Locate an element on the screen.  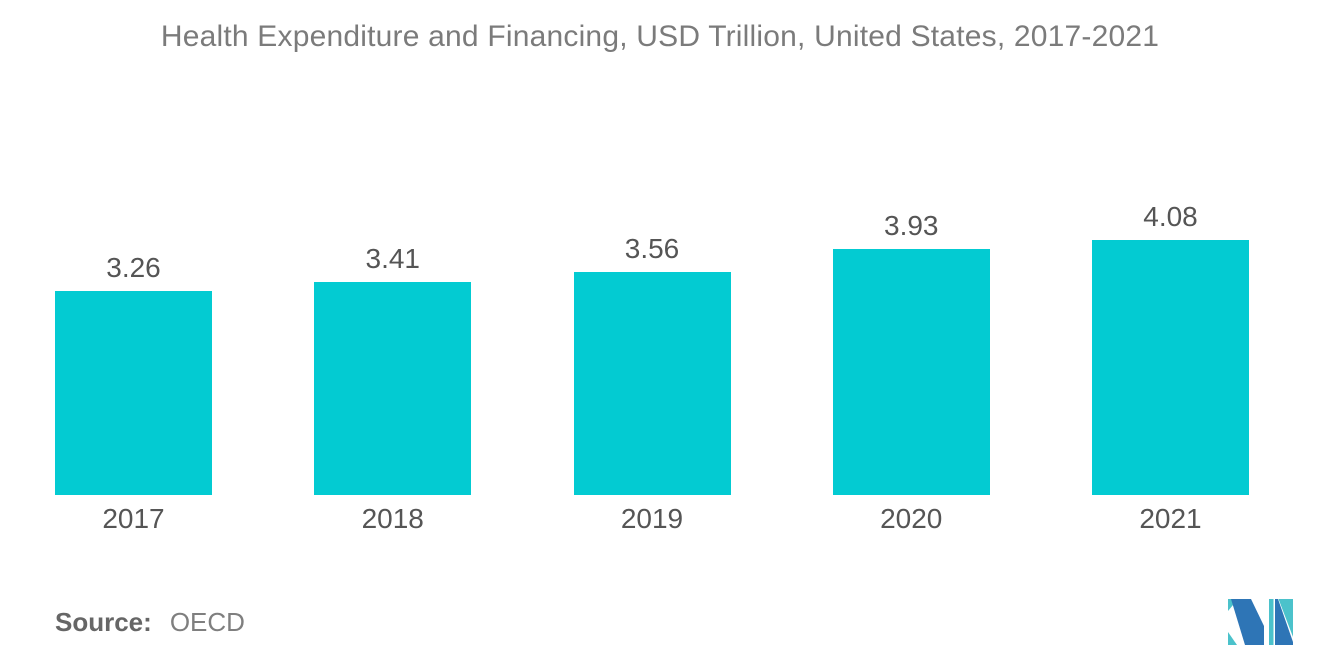
bar-2021 is located at coordinates (1170, 367).